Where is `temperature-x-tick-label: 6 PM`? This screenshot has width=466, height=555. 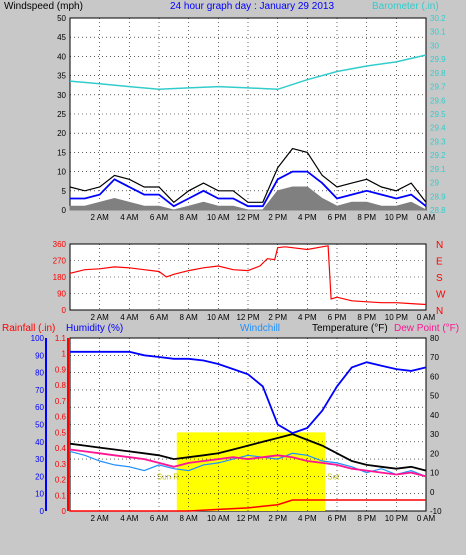
temperature-x-tick-label: 6 PM is located at coordinates (337, 518).